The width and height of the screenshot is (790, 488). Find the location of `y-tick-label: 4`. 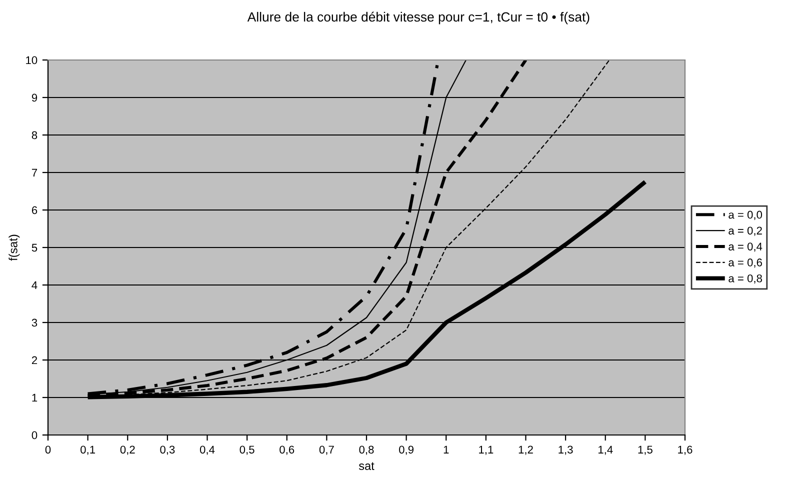

y-tick-label: 4 is located at coordinates (35, 285).